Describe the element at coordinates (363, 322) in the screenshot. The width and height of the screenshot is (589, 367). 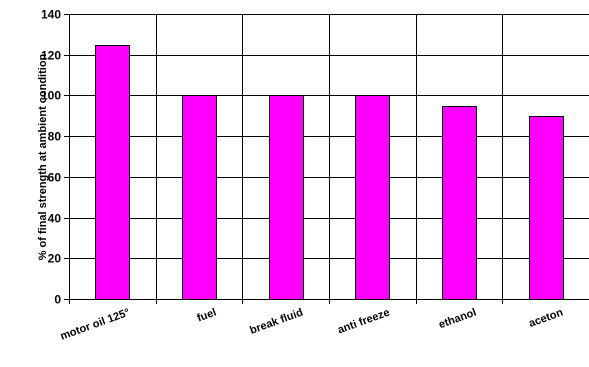
I see `x-category-label: anti freeze` at that location.